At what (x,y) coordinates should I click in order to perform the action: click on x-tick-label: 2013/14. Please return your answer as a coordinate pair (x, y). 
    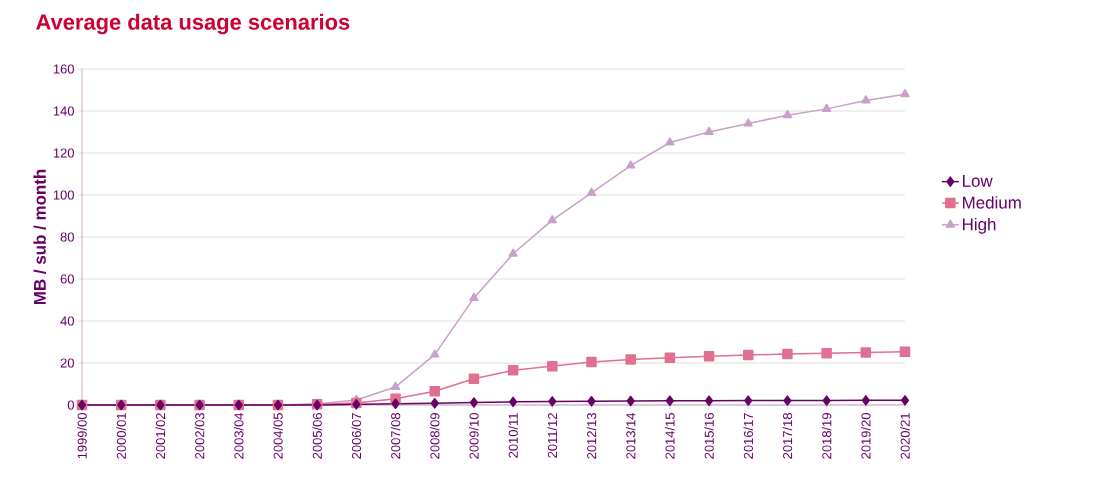
    Looking at the image, I should click on (630, 435).